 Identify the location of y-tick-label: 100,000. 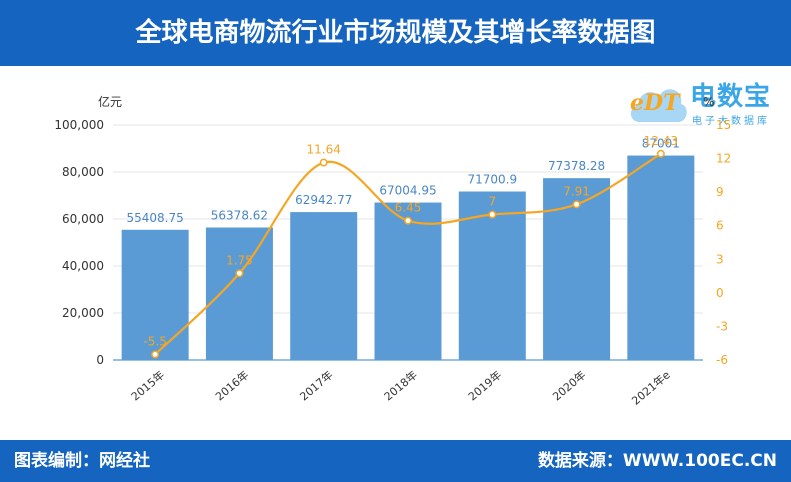
(79, 125).